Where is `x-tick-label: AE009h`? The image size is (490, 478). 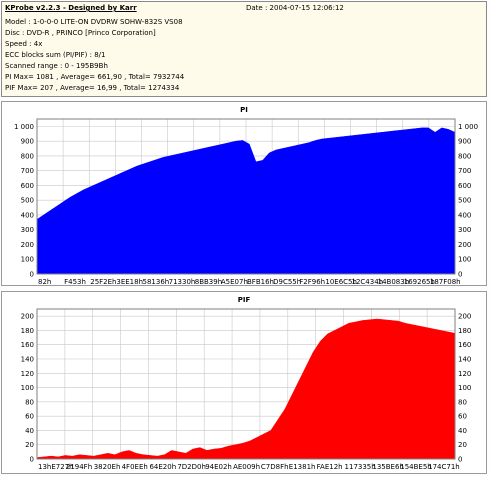
x-tick-label: AE009h is located at coordinates (246, 467).